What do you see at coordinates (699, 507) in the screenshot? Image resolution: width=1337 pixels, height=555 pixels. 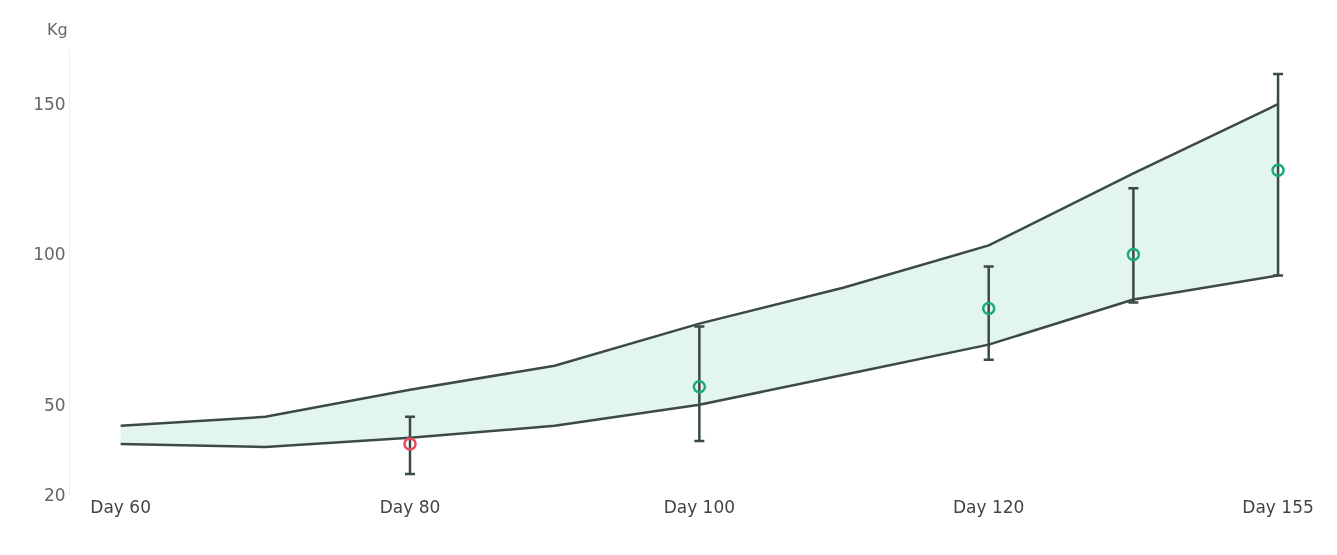 I see `x-tick-label: Day 100` at bounding box center [699, 507].